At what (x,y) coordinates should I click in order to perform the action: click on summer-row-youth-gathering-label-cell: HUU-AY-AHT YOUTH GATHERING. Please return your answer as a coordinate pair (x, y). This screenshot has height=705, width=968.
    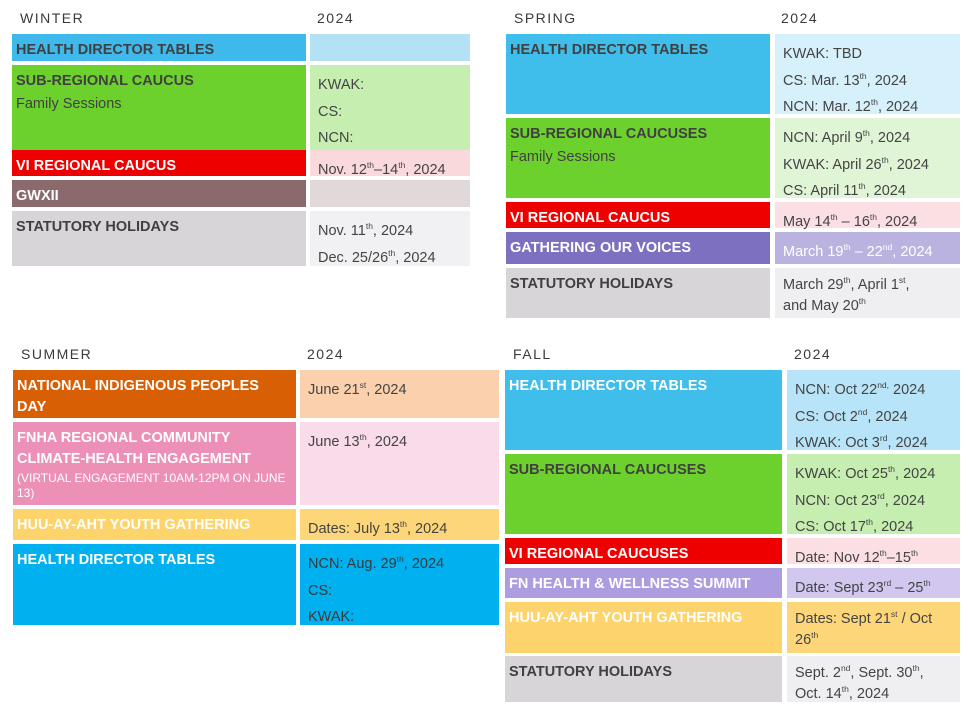
    Looking at the image, I should click on (154, 524).